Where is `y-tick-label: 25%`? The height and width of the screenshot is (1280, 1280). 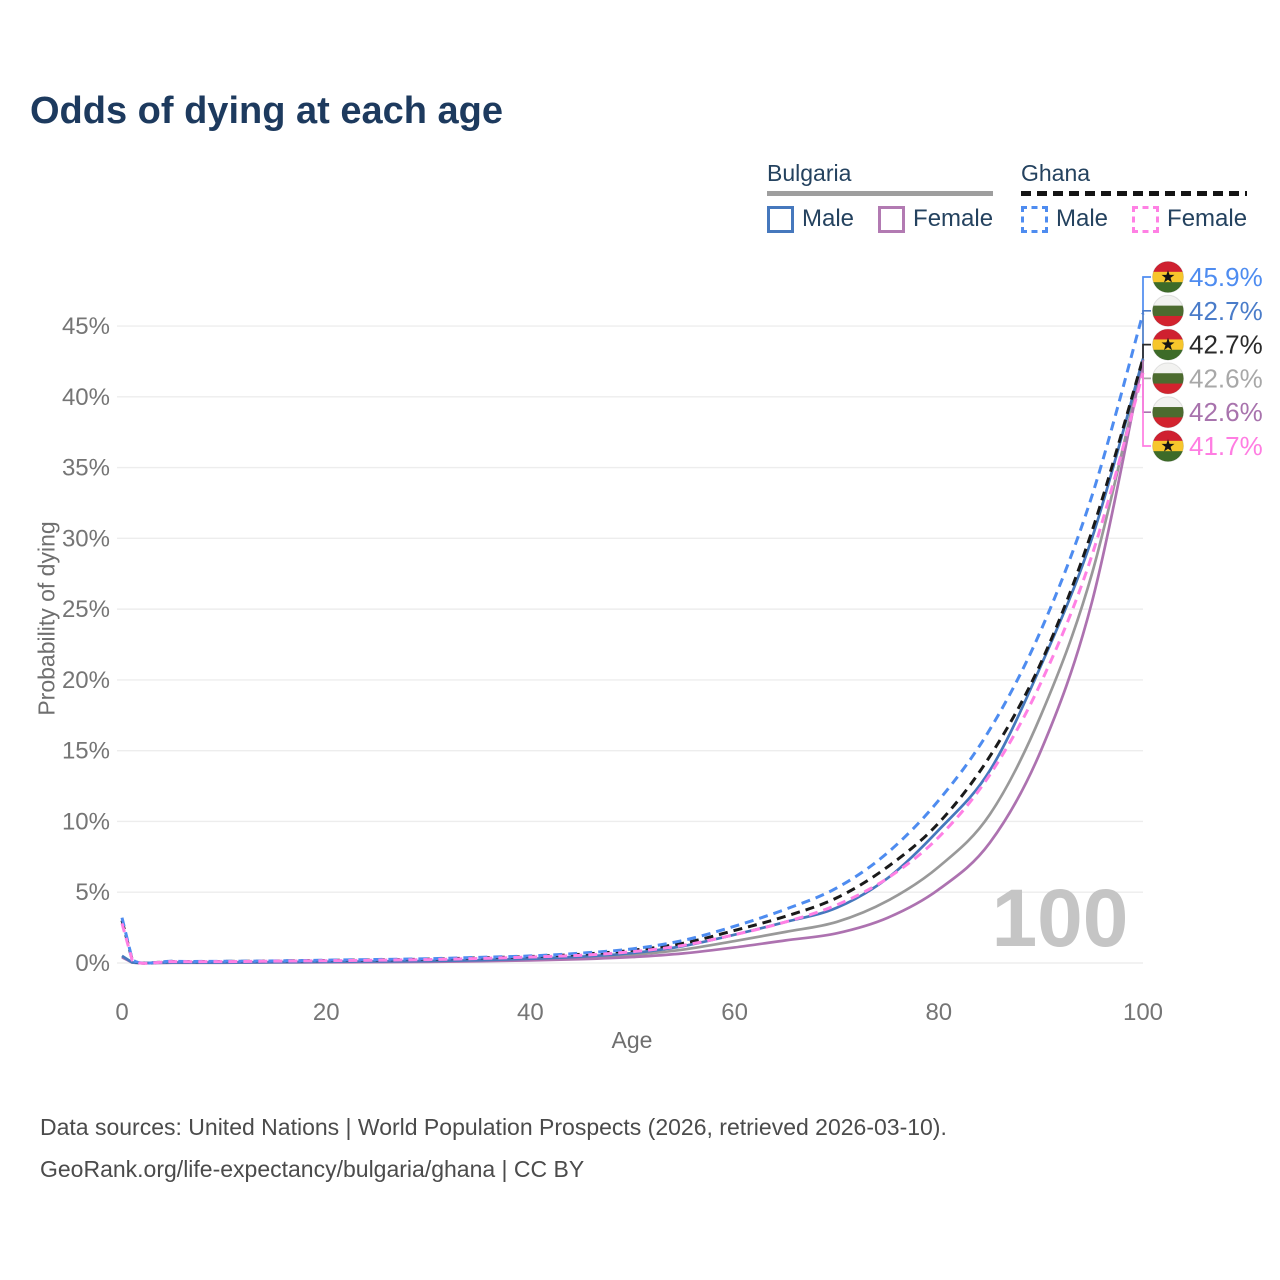 y-tick-label: 25% is located at coordinates (86, 609).